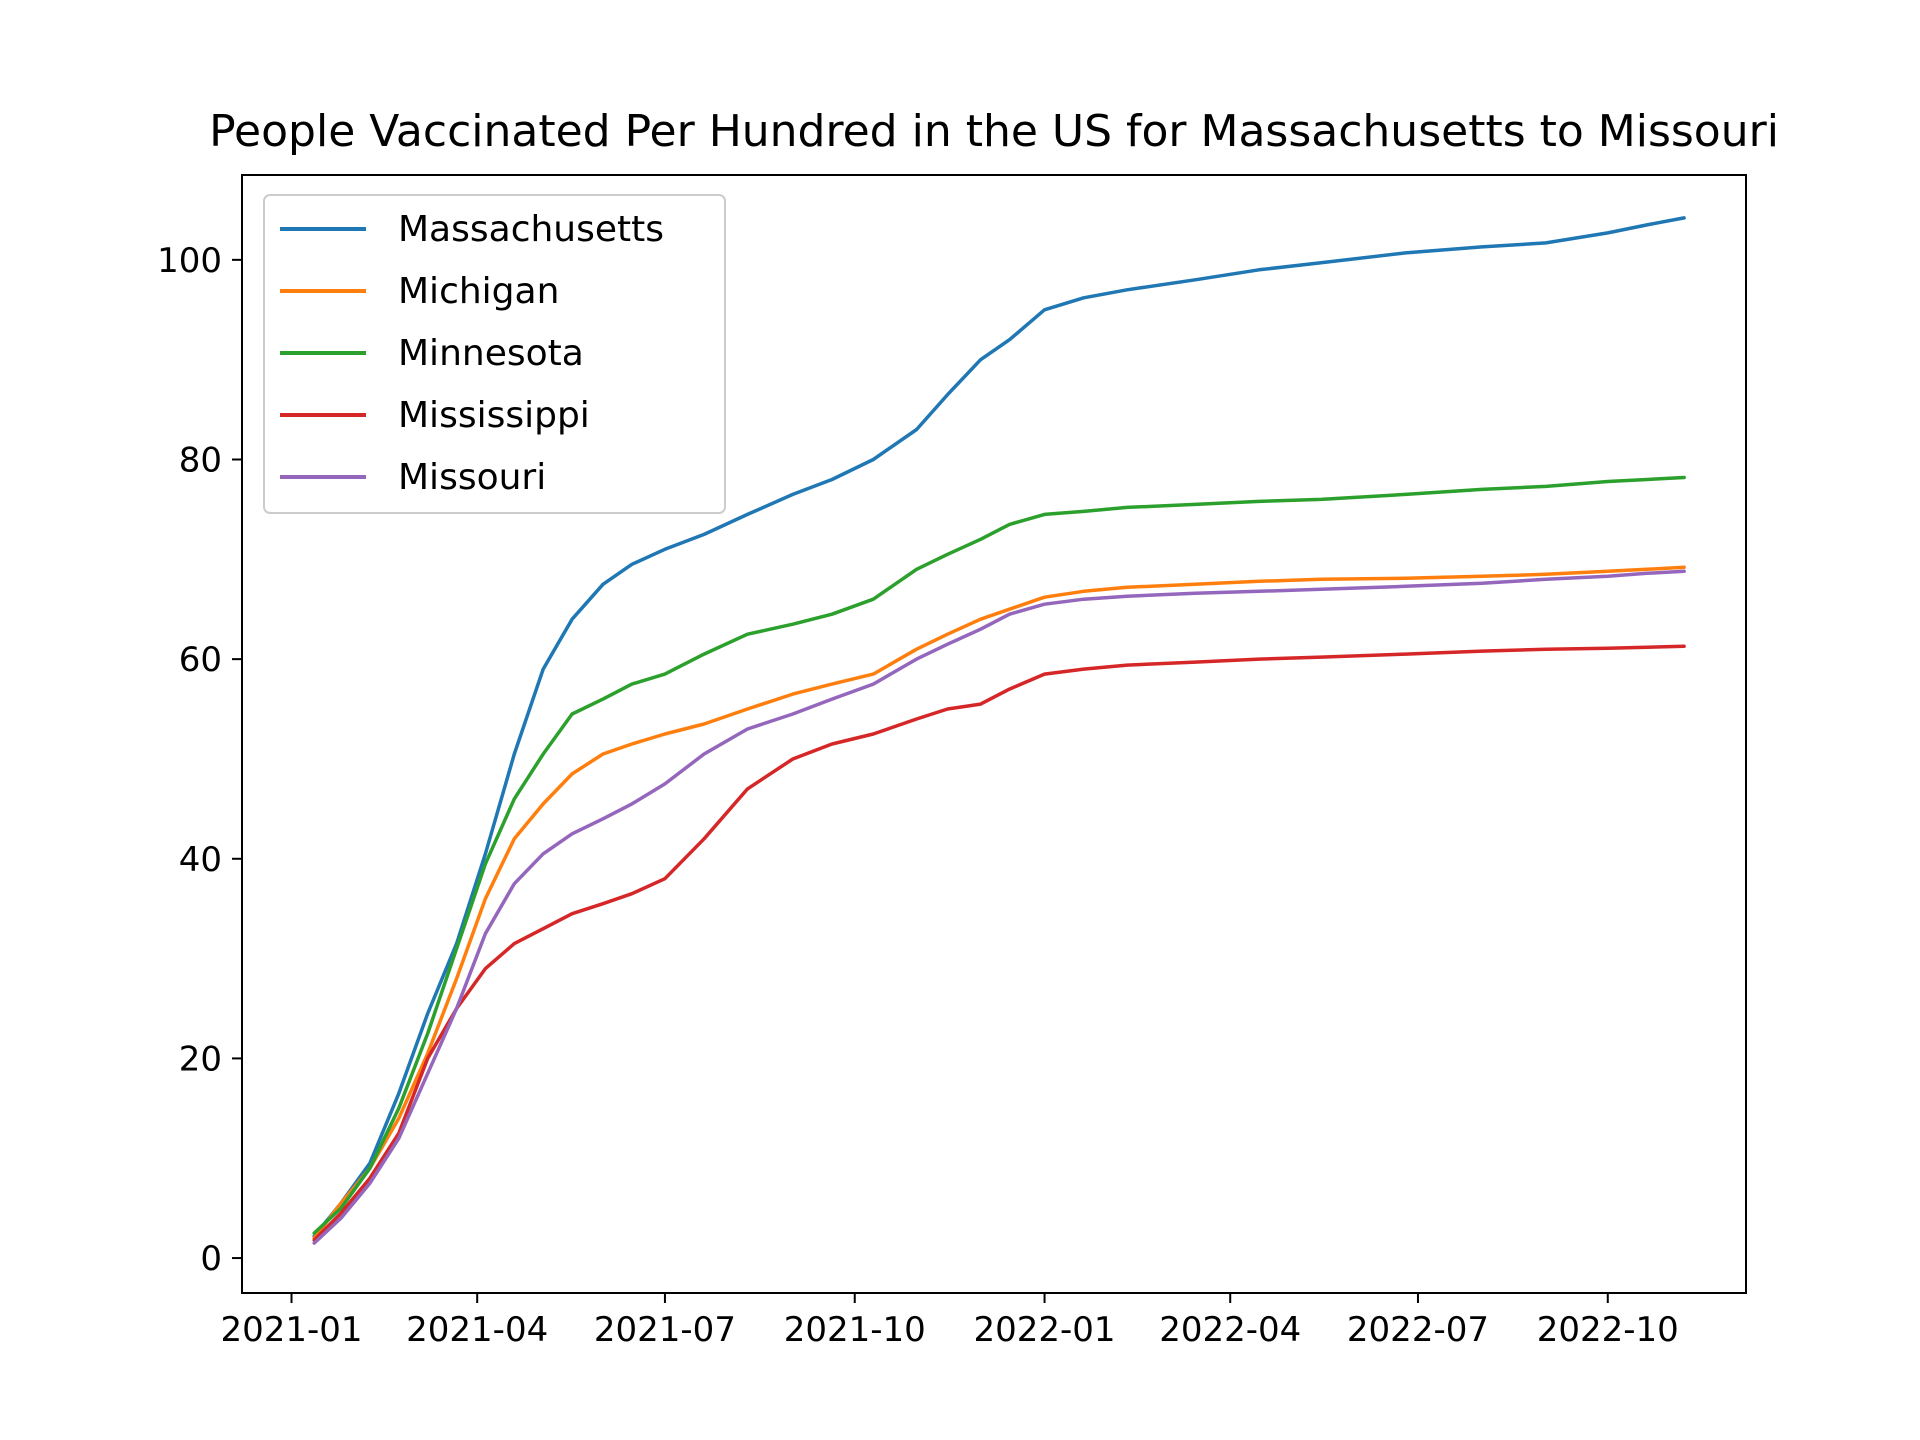  What do you see at coordinates (1608, 1330) in the screenshot?
I see `x-tick-label: 2022-10` at bounding box center [1608, 1330].